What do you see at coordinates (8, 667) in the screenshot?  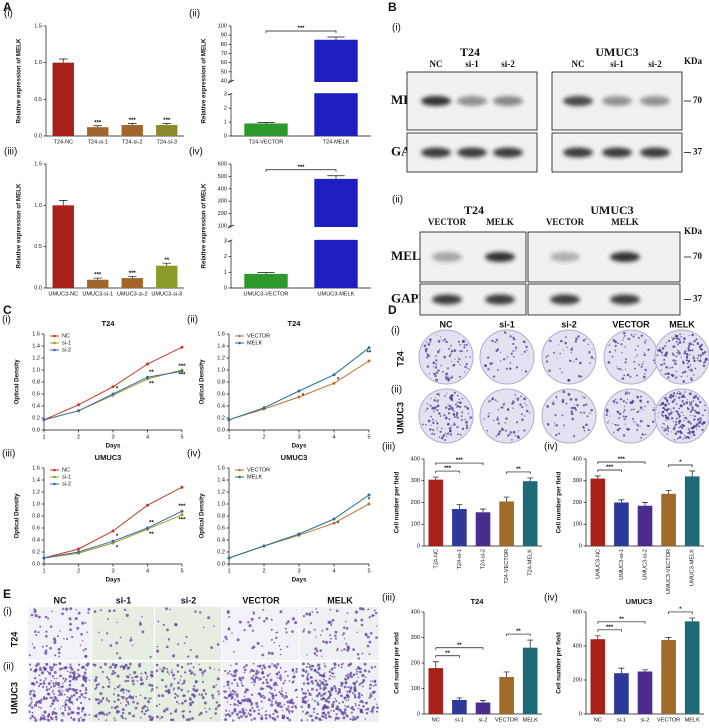 I see `transwell-row-index: (ii)` at bounding box center [8, 667].